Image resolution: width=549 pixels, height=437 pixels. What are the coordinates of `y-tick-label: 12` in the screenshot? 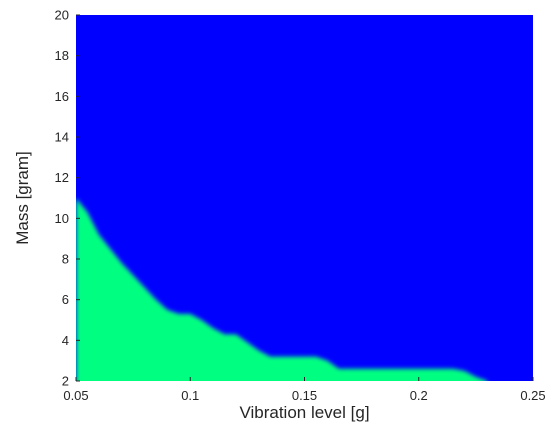 It's located at (62, 177).